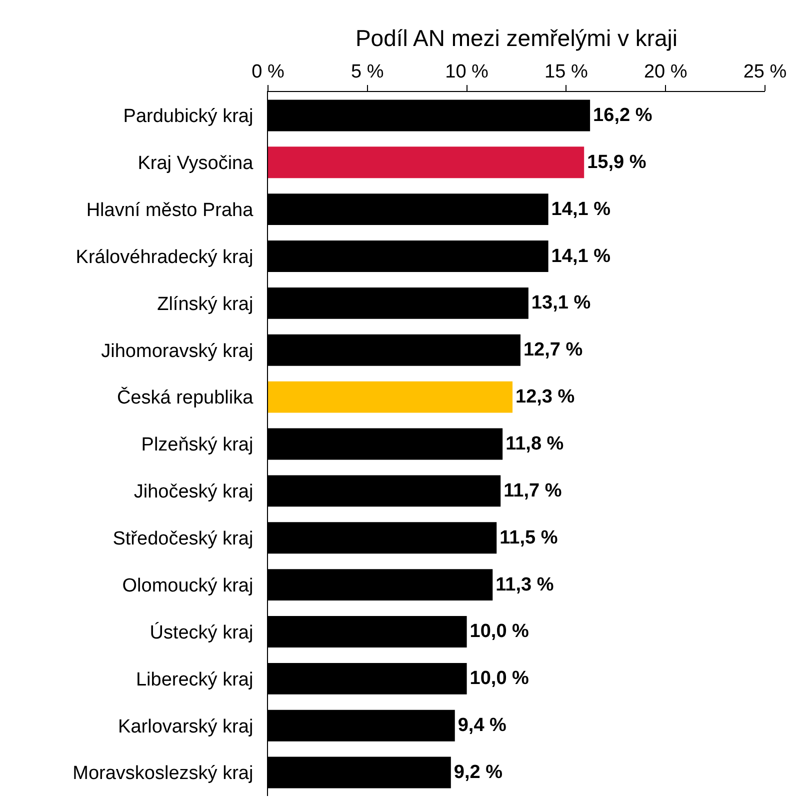 Image resolution: width=795 pixels, height=801 pixels. What do you see at coordinates (525, 585) in the screenshot?
I see `data-label: 11,3 %` at bounding box center [525, 585].